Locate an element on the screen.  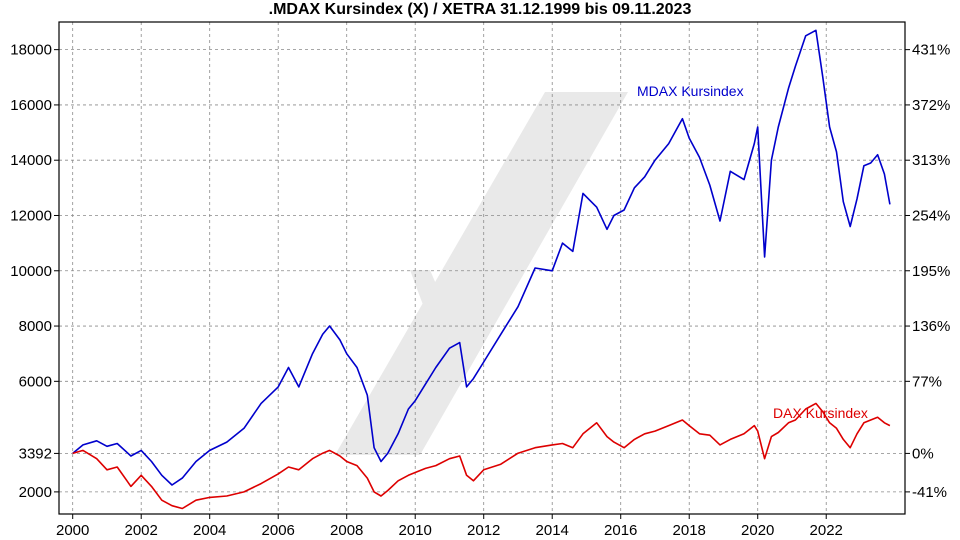
y-tick-label-left: 16000 is located at coordinates (31, 105).